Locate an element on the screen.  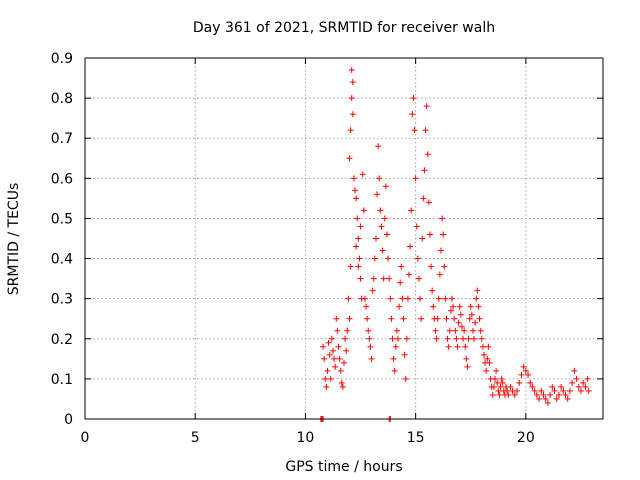
y-tick-label: 0.8 is located at coordinates (62, 99).